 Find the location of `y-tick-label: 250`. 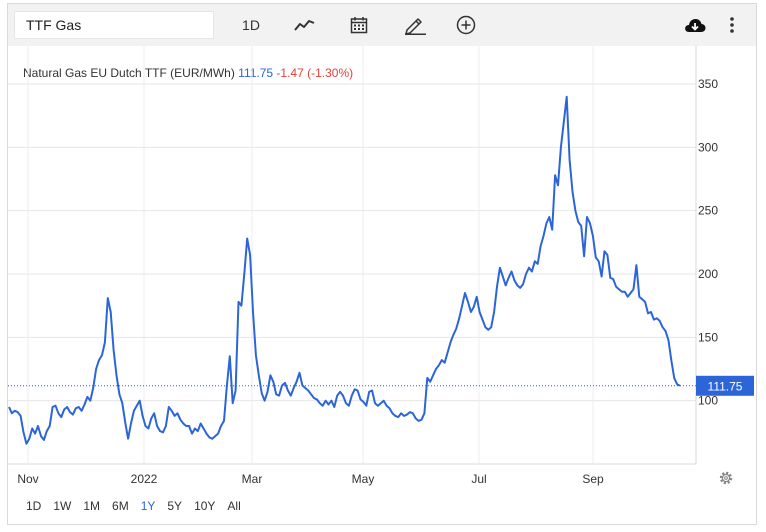

y-tick-label: 250 is located at coordinates (708, 211).